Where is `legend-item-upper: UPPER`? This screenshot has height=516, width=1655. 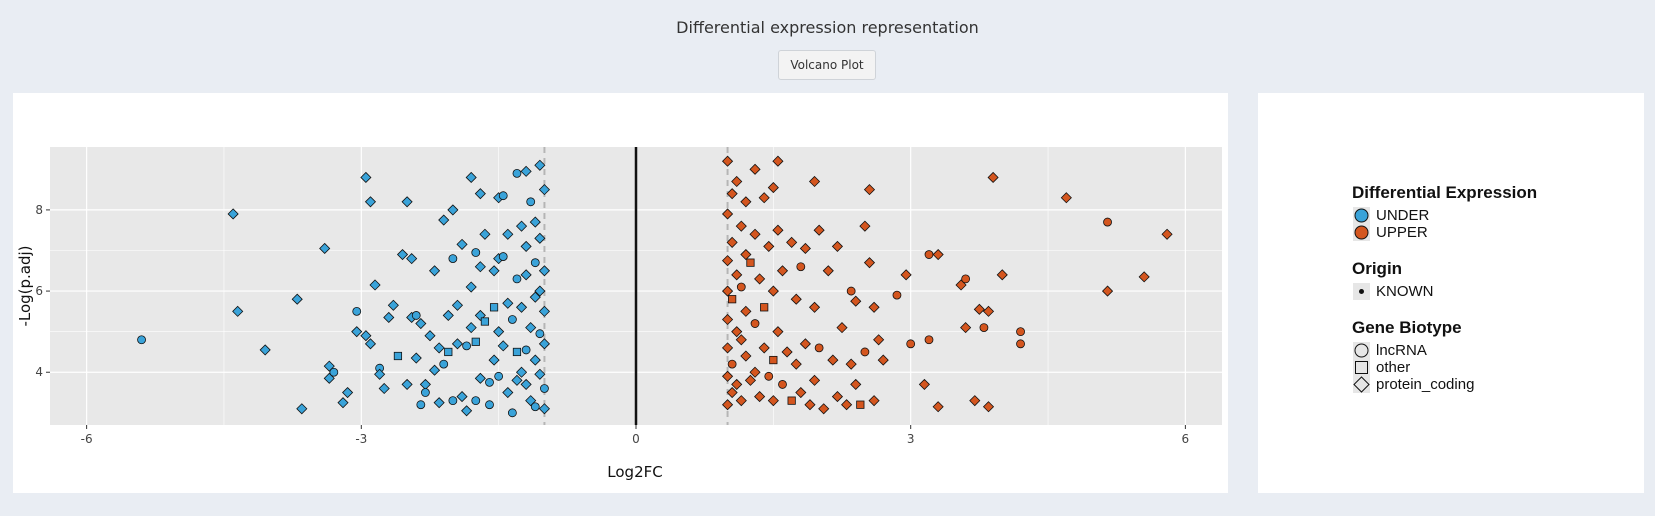 legend-item-upper: UPPER is located at coordinates (1444, 232).